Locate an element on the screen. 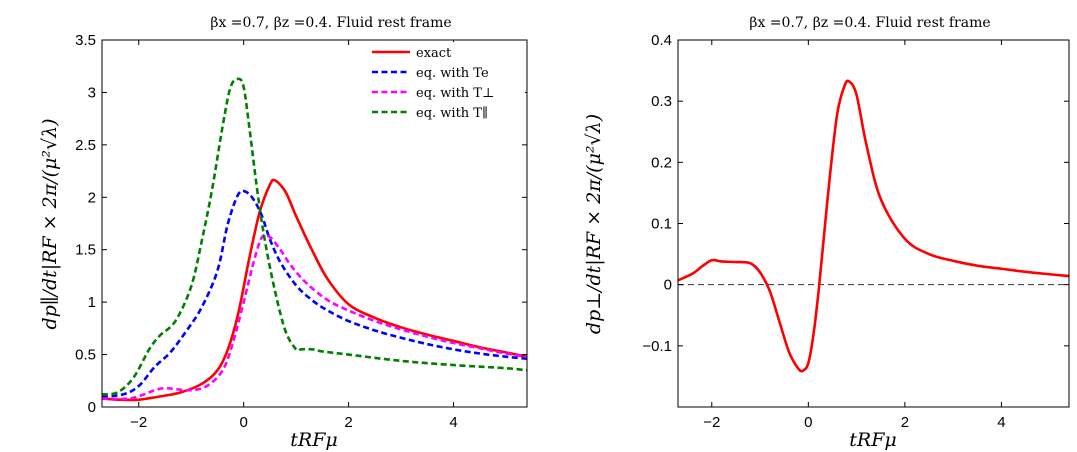 This screenshot has height=452, width=1077. legend-background is located at coordinates (446, 82).